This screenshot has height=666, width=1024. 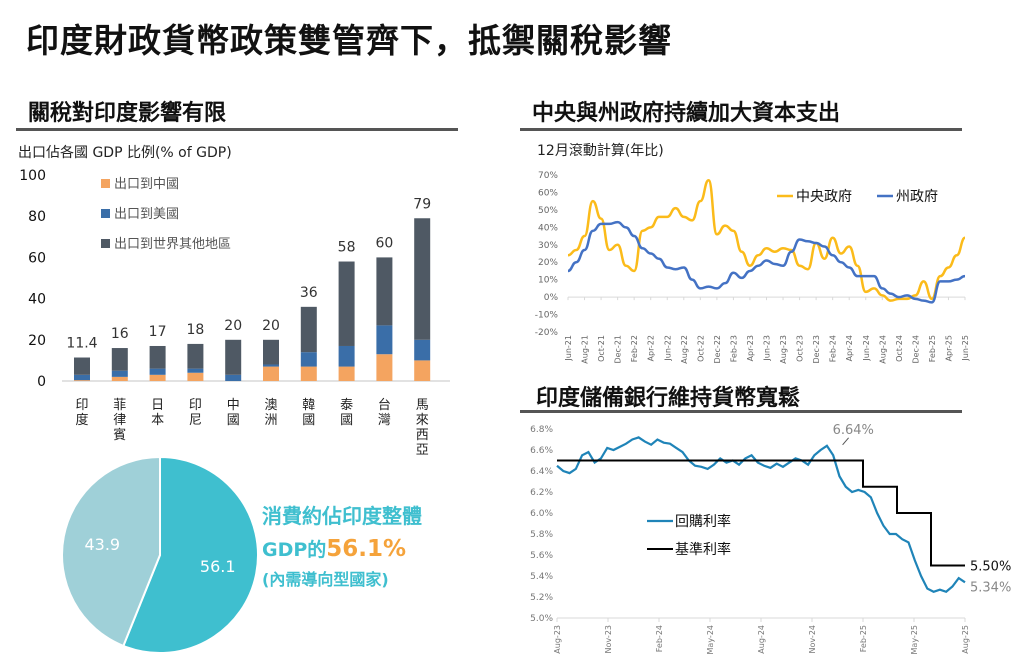 I want to click on consumption-note-prefix: GDP的, so click(x=294, y=550).